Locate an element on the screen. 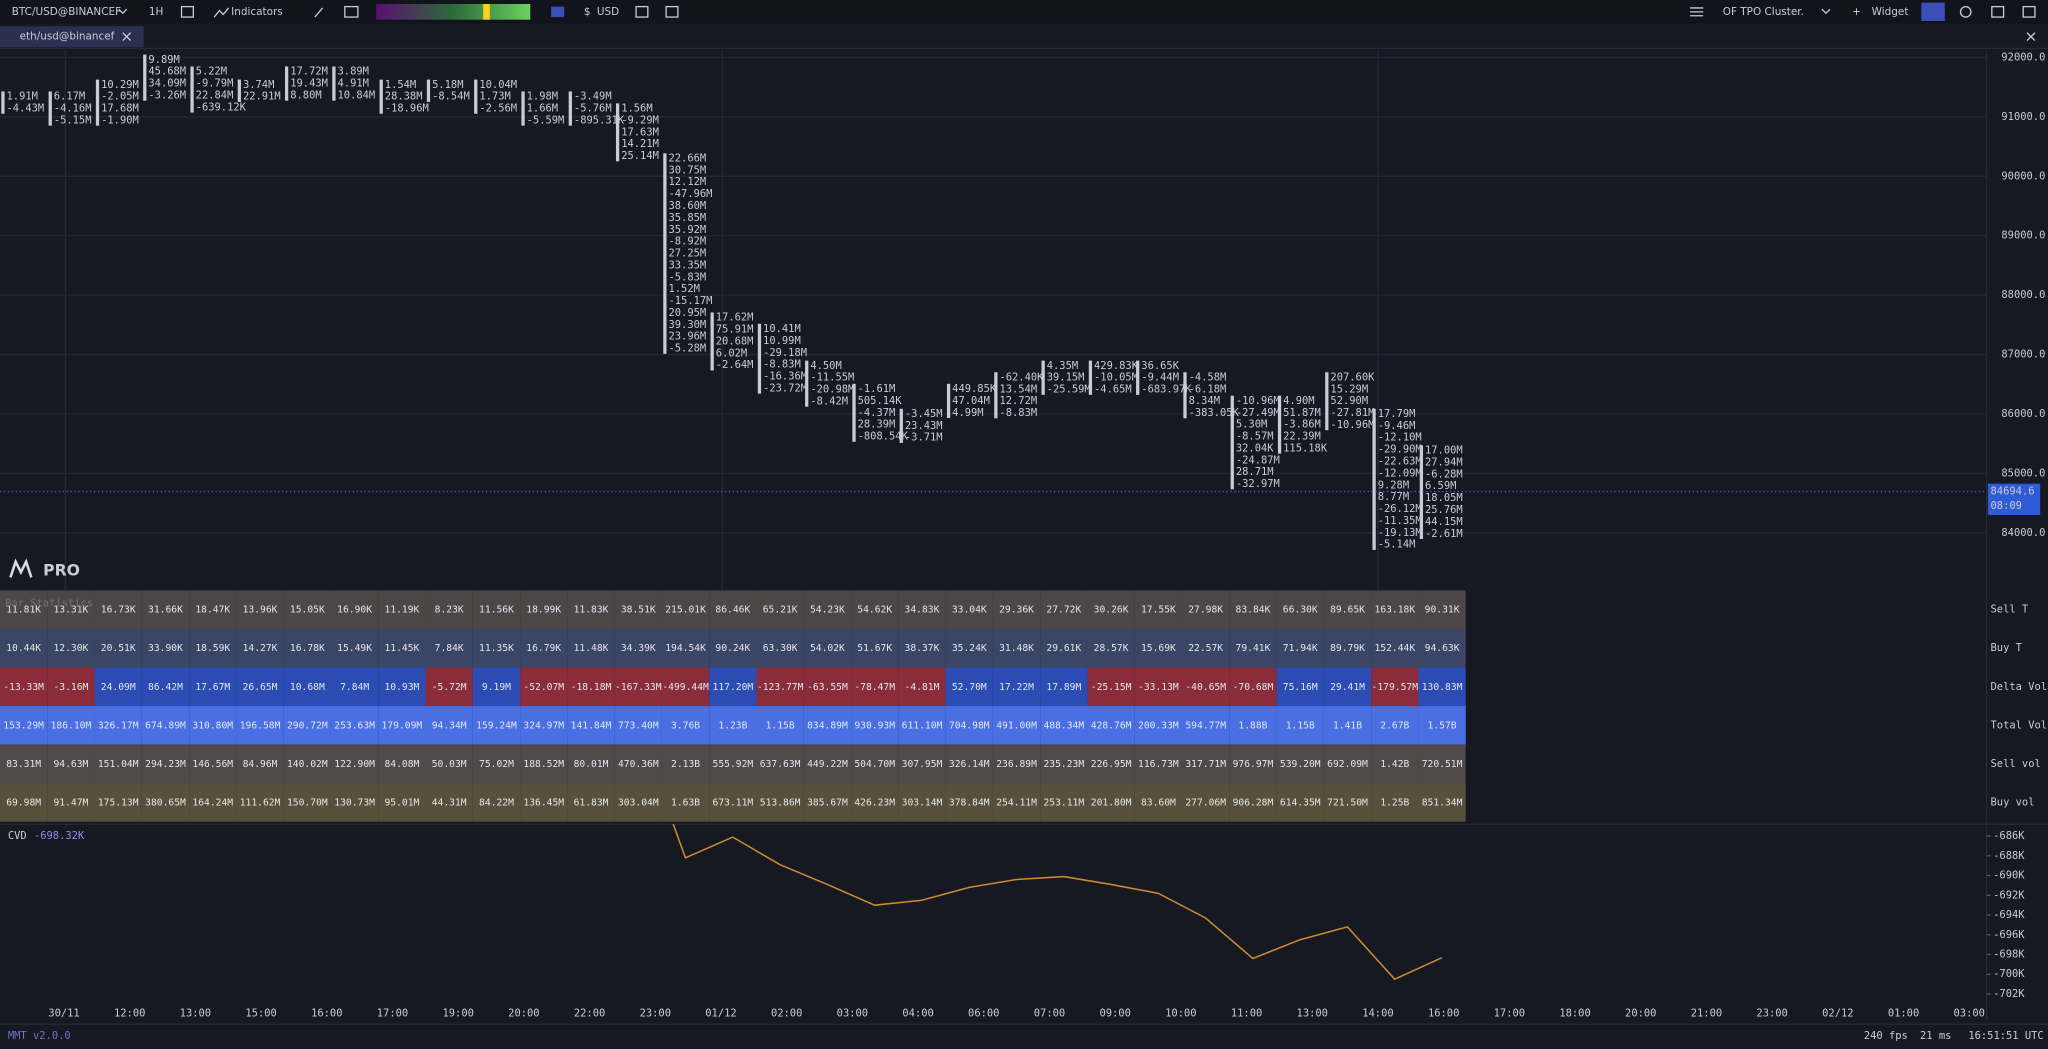  widget-button: Widget is located at coordinates (1890, 12).